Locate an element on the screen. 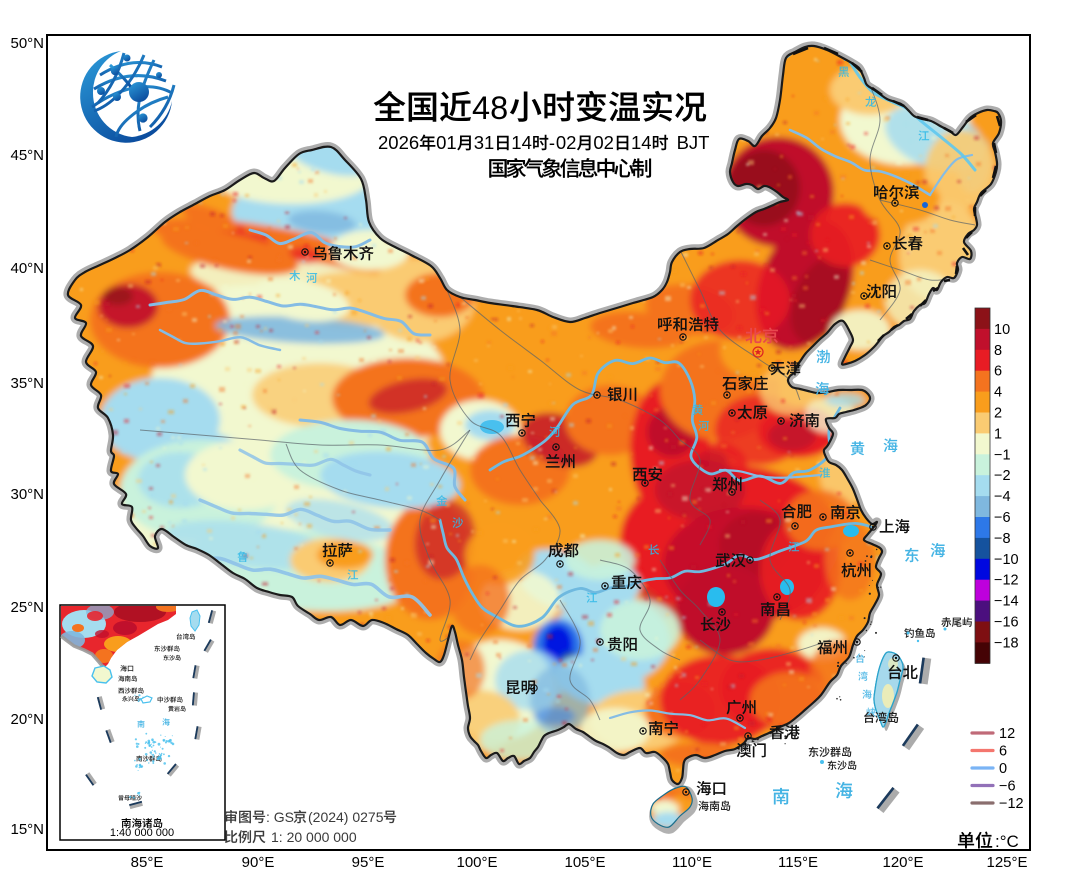  svg-text: −10 is located at coordinates (1006, 560).